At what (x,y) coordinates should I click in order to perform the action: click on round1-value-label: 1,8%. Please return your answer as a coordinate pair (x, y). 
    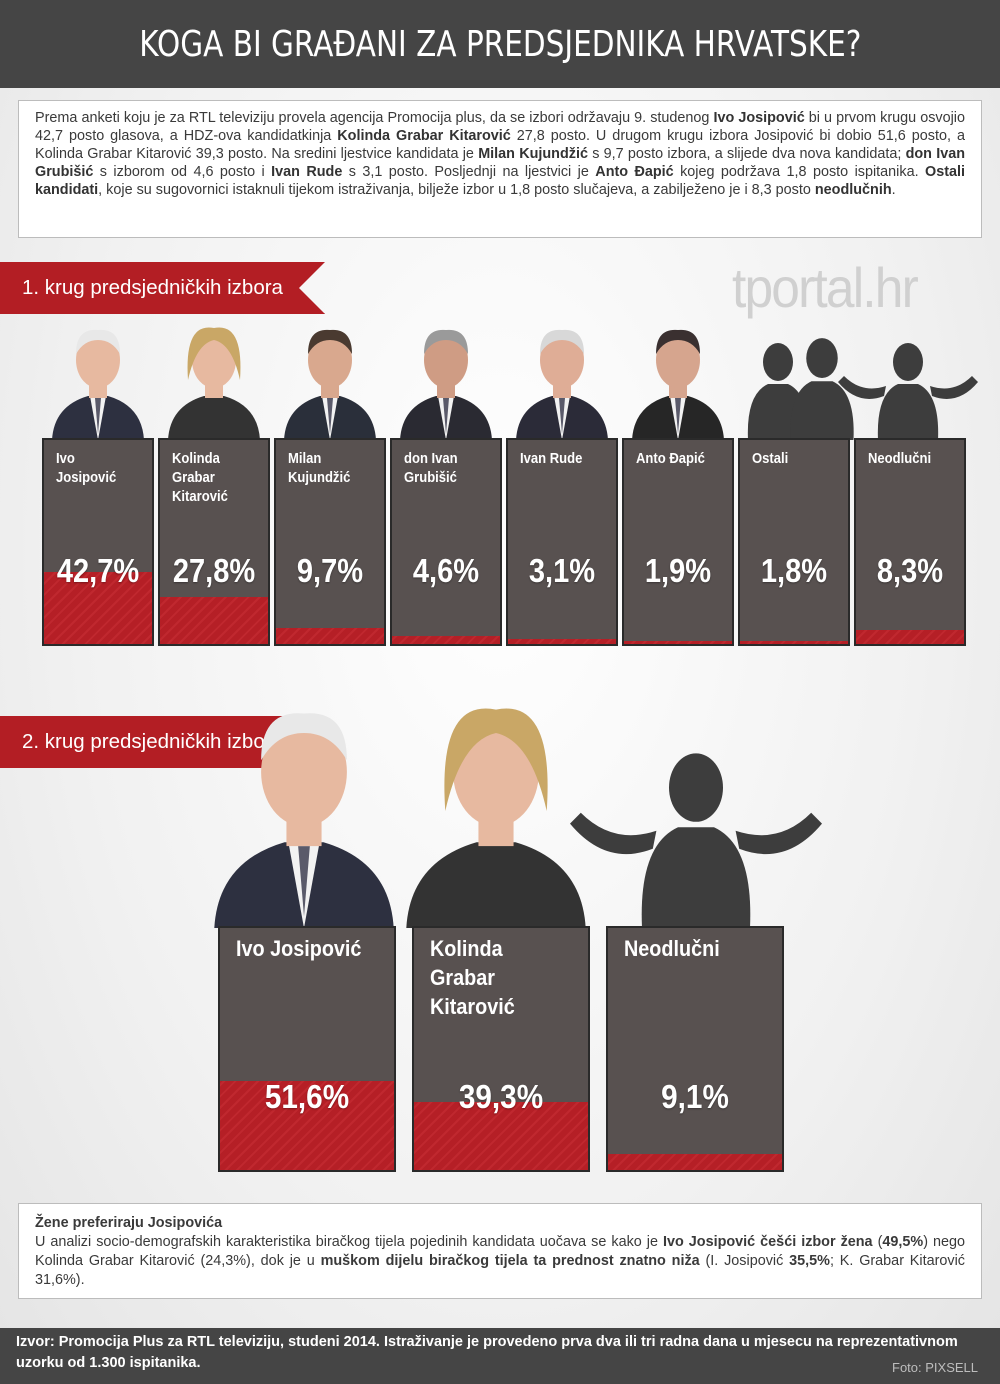
    Looking at the image, I should click on (794, 570).